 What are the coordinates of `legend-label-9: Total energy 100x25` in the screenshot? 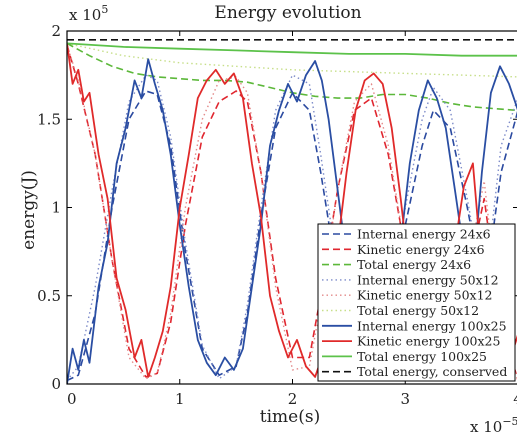 It's located at (422, 356).